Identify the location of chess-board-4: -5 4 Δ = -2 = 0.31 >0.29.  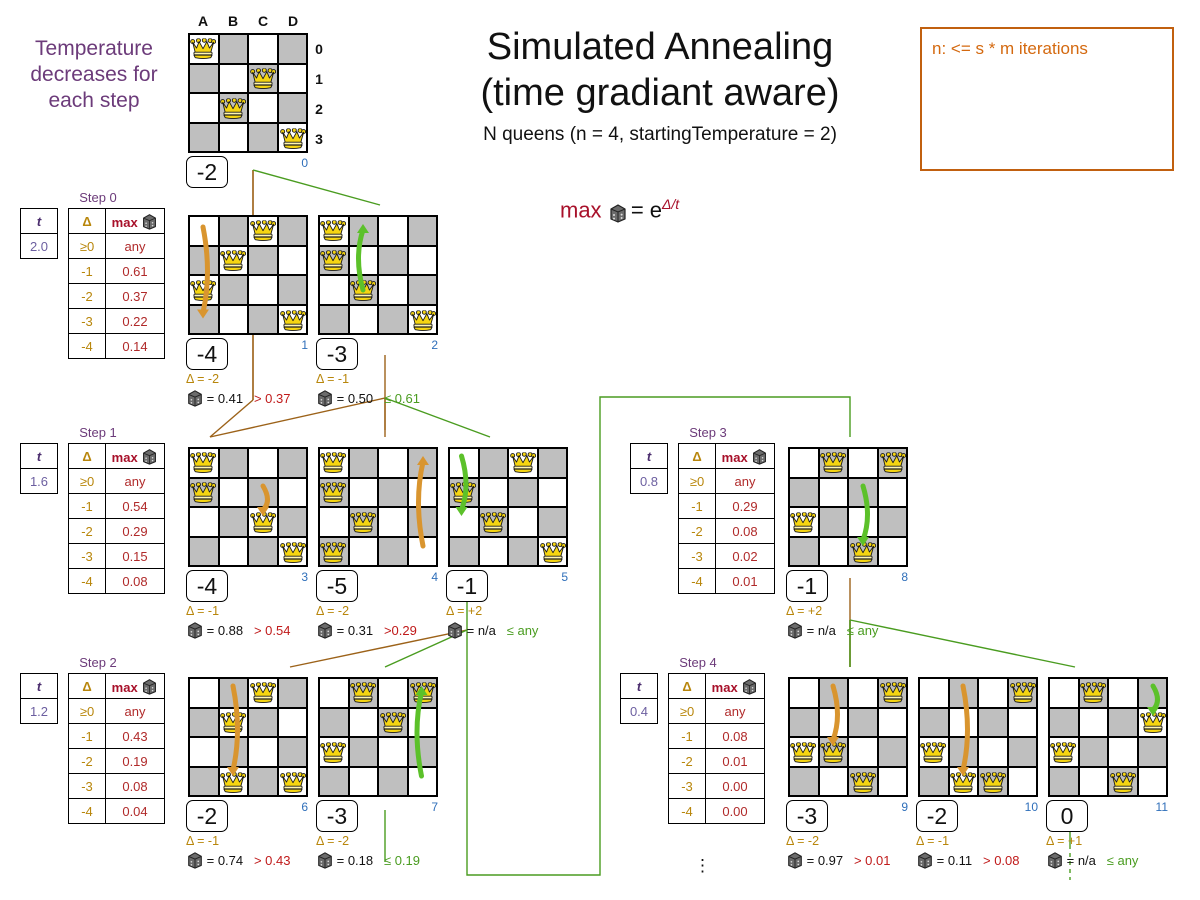
(377, 543).